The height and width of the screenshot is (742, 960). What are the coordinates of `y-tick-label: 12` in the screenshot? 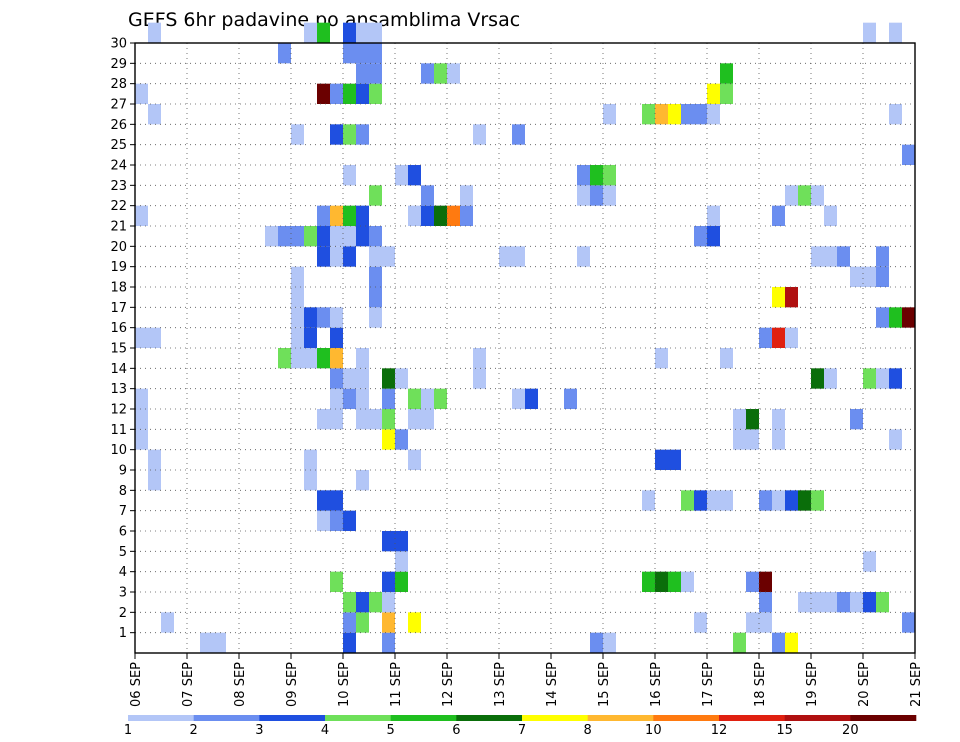 It's located at (118, 410).